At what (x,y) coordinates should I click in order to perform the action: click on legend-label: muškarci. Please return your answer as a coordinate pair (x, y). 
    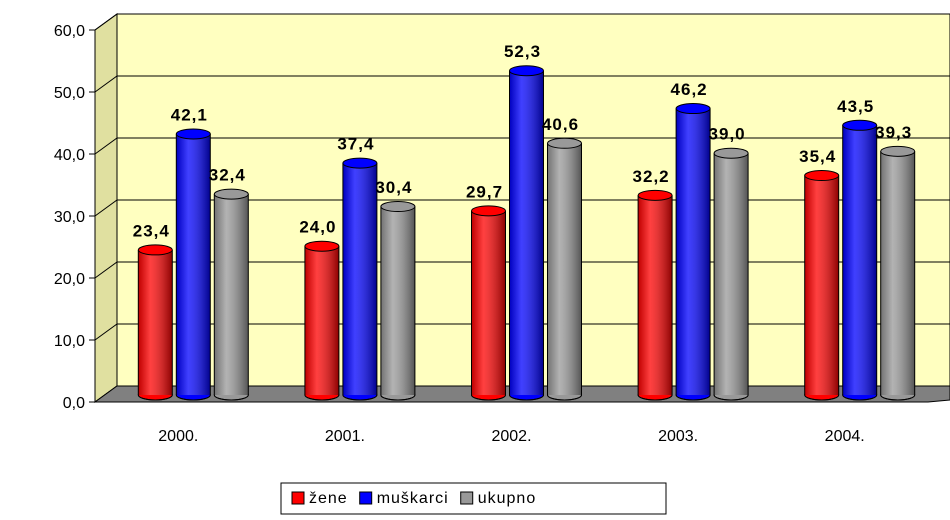
    Looking at the image, I should click on (413, 498).